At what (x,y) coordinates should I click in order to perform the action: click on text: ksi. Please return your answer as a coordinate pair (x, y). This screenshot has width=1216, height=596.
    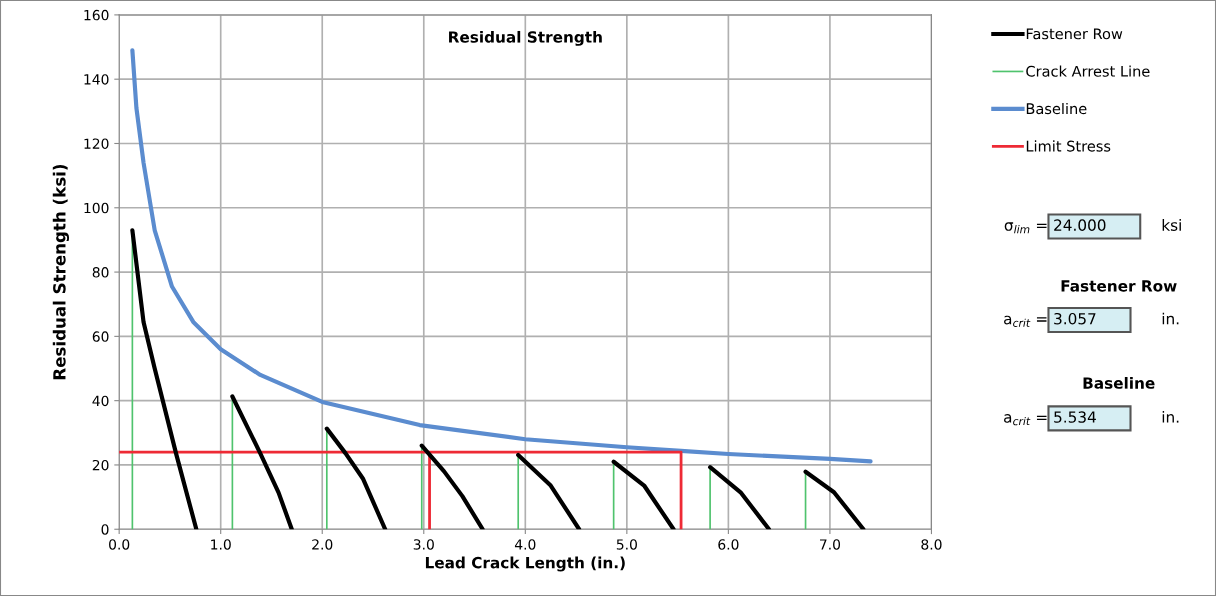
    Looking at the image, I should click on (1171, 225).